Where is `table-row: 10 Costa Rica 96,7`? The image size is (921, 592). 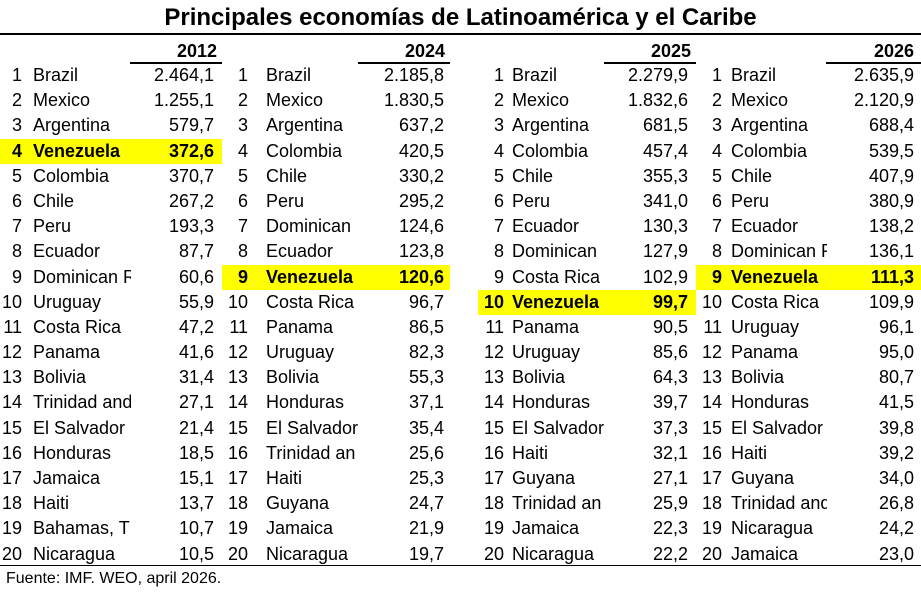
table-row: 10 Costa Rica 96,7 is located at coordinates (336, 302).